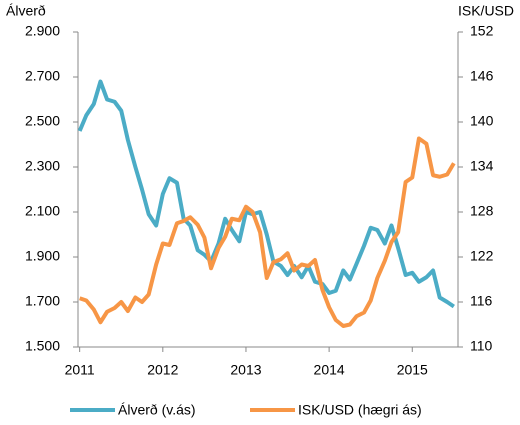 This screenshot has height=425, width=520. Describe the element at coordinates (80, 370) in the screenshot. I see `x-tick-label: 2011` at that location.